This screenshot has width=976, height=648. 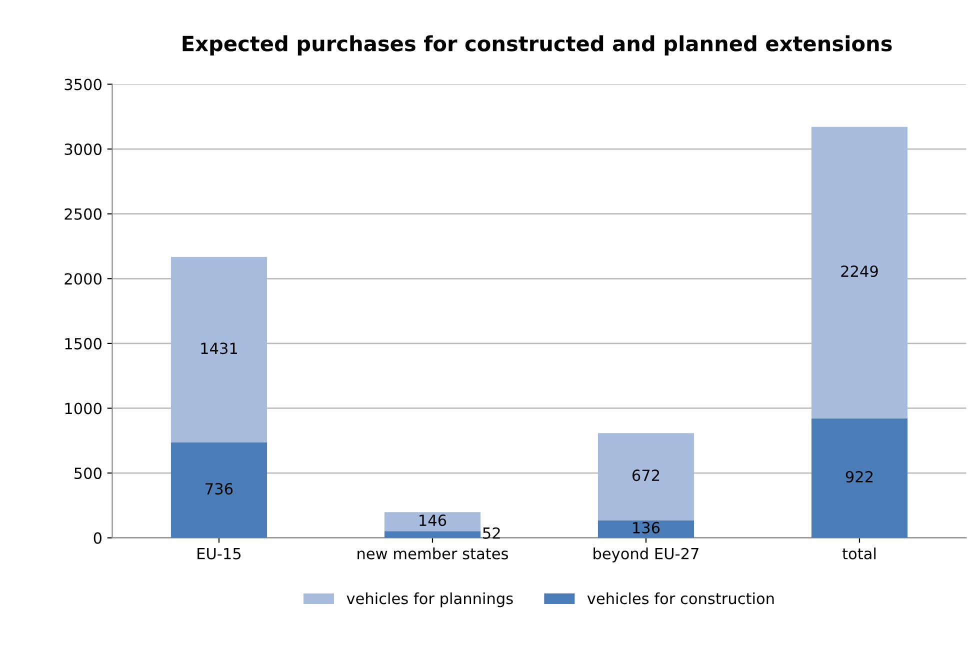 I want to click on data-label: 922, so click(x=859, y=476).